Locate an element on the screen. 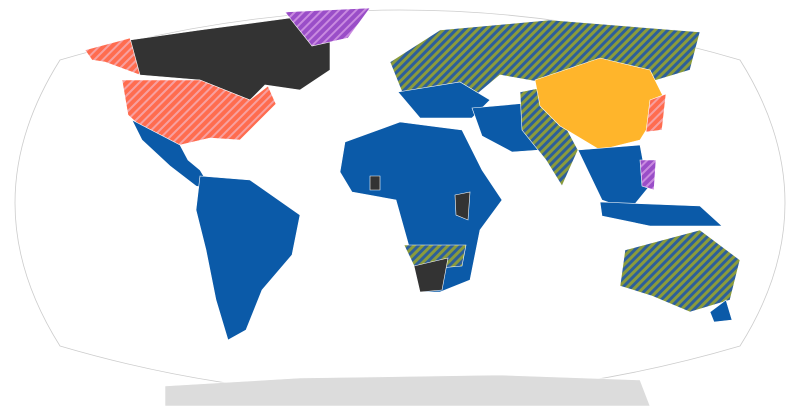 This screenshot has width=800, height=406. region-indonesia is located at coordinates (661, 214).